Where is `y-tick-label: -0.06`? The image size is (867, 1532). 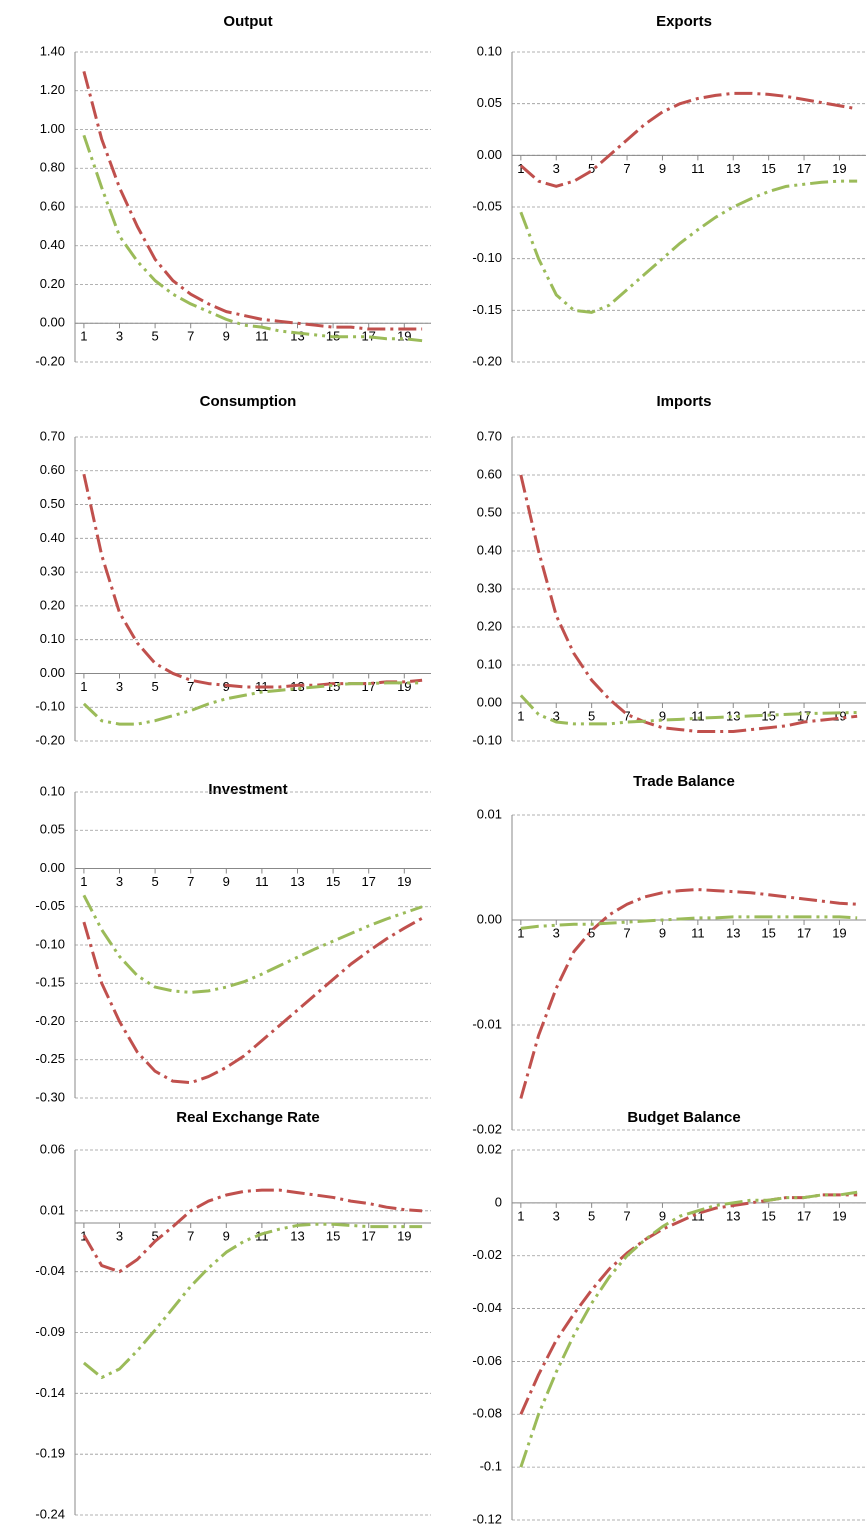
y-tick-label: -0.06 is located at coordinates (487, 1360).